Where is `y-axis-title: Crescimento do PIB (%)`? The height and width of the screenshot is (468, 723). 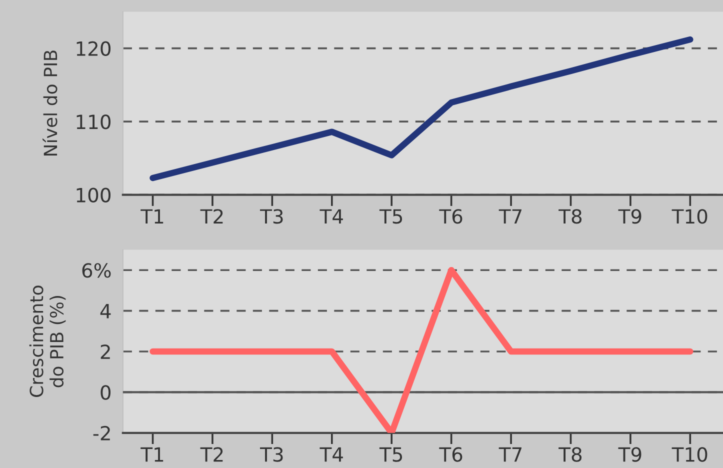
y-axis-title: Crescimento do PIB (%) is located at coordinates (47, 341).